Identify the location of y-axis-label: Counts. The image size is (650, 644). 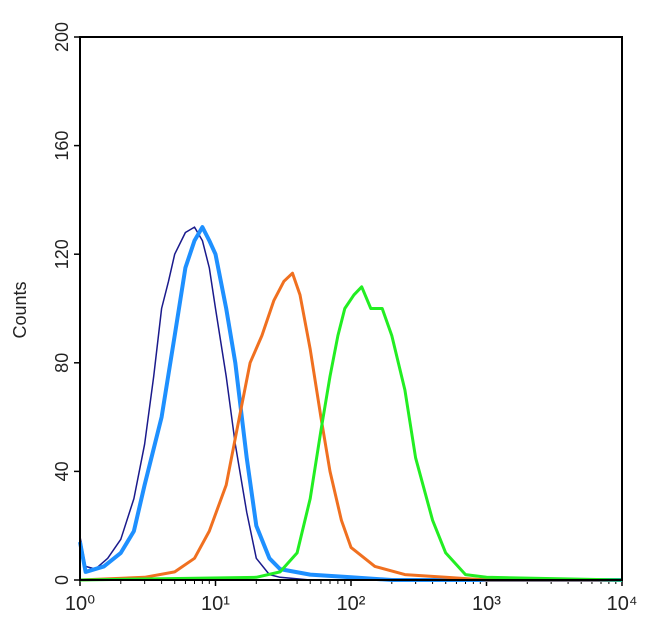
(20, 309).